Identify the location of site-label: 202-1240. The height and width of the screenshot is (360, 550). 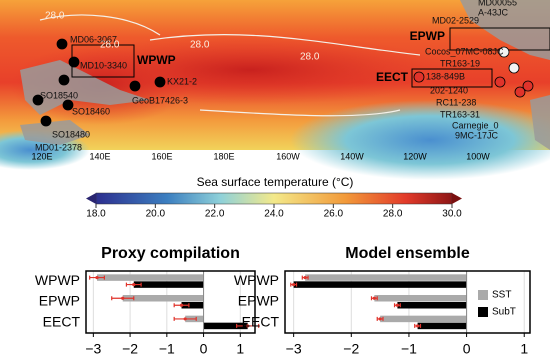
(449, 90).